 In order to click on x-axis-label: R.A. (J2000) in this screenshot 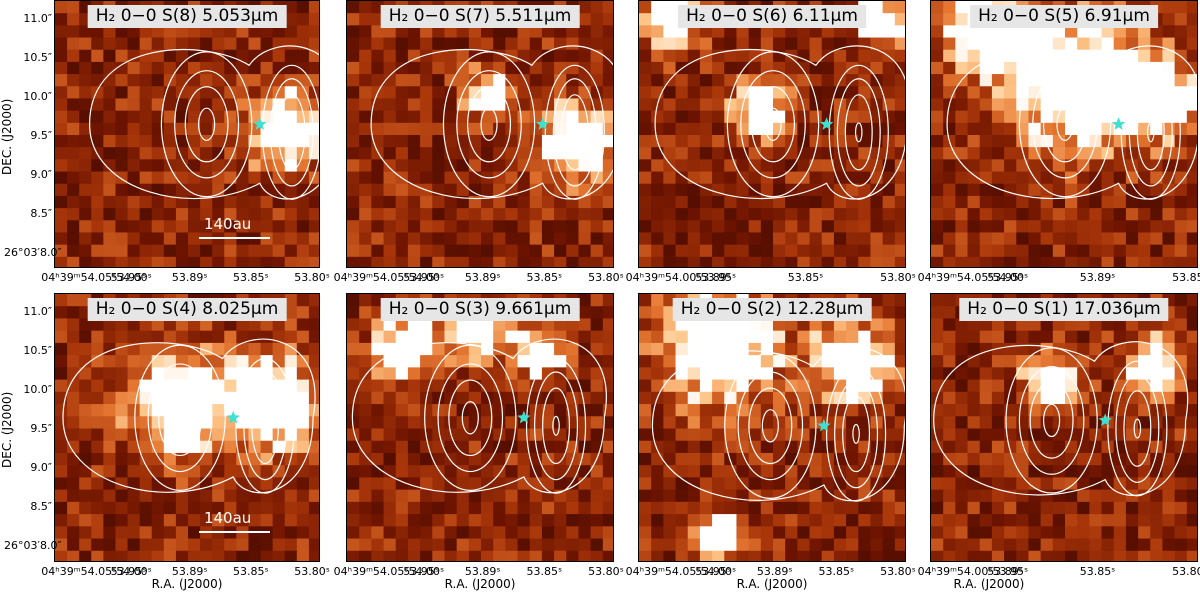, I will do `click(480, 584)`.